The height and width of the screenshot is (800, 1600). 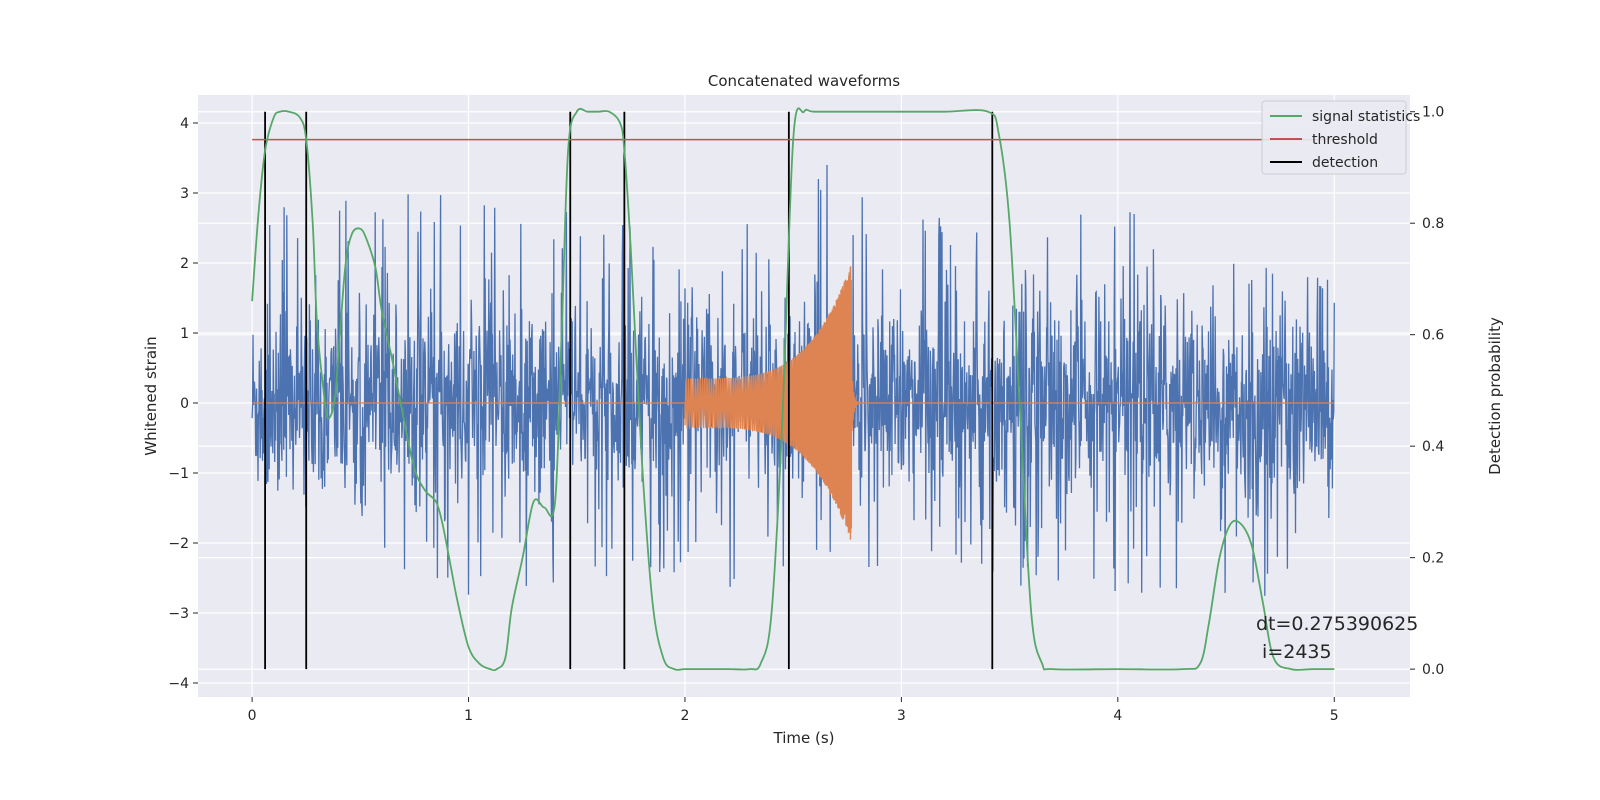 I want to click on legend-label: detection, so click(x=1345, y=163).